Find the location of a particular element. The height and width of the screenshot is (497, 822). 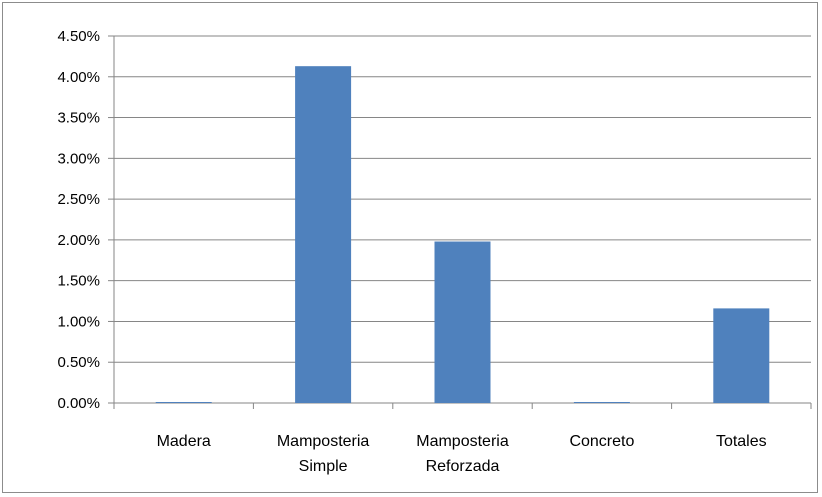

y-tick-label: 2.00% is located at coordinates (78, 240).